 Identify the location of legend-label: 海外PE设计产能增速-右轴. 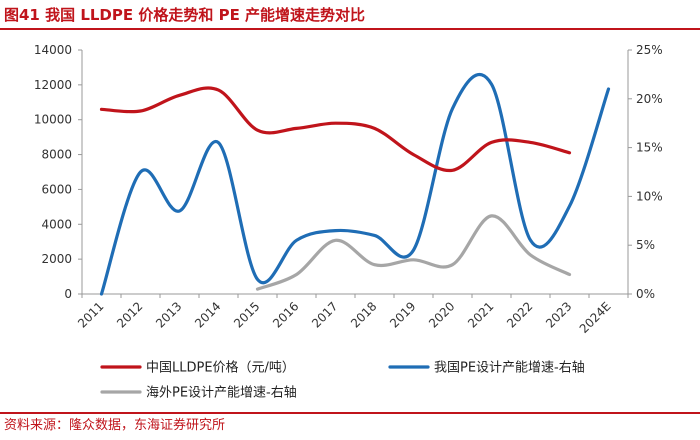
(221, 393).